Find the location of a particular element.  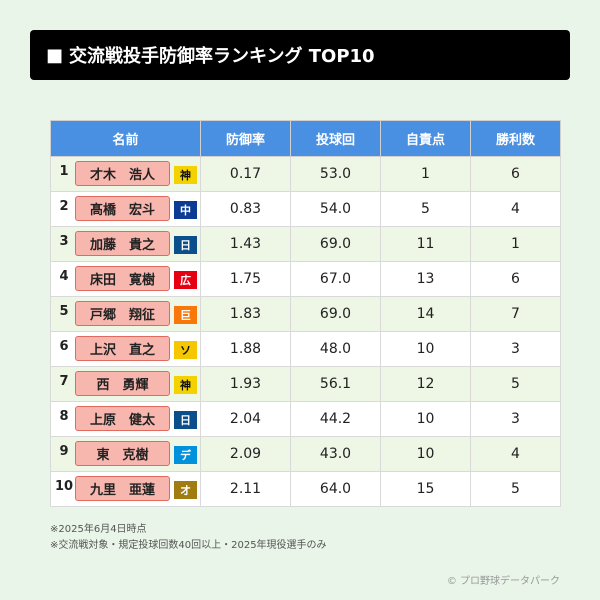

player-cell: 3 加藤 貴之日 is located at coordinates (125, 244).